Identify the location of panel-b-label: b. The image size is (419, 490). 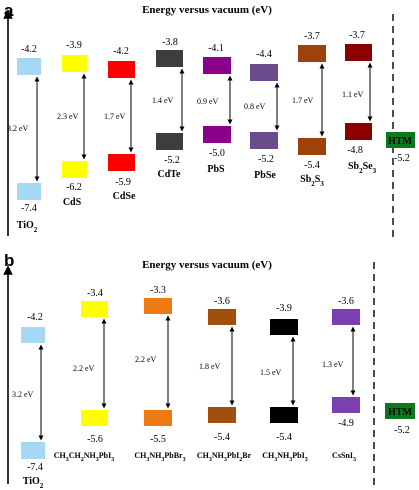
(9, 260).